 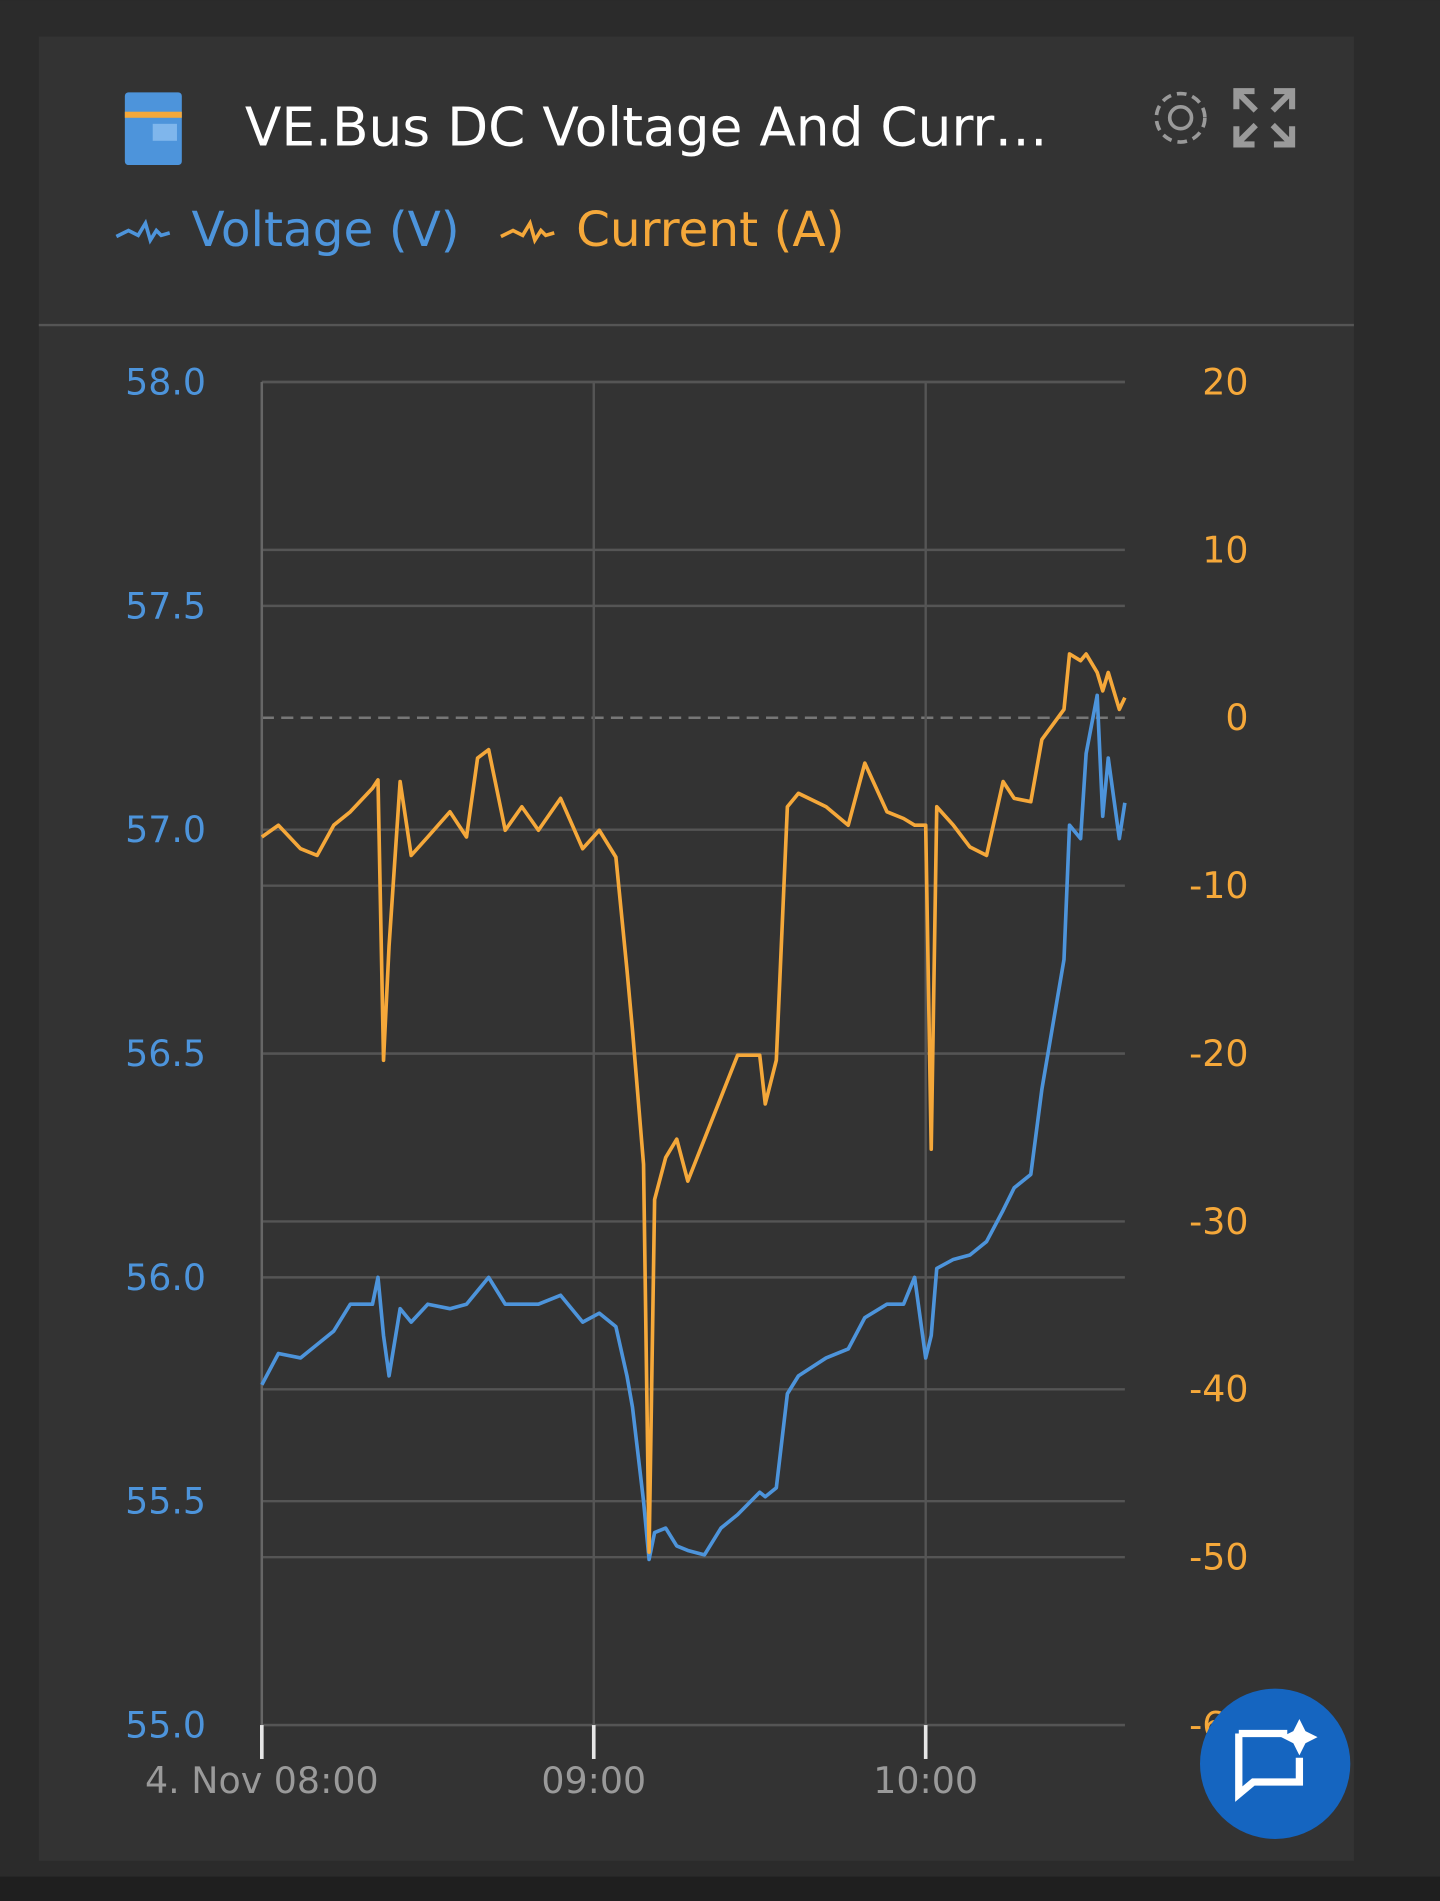 I want to click on x-tick-label: 4. Nov 08:00, so click(x=262, y=1780).